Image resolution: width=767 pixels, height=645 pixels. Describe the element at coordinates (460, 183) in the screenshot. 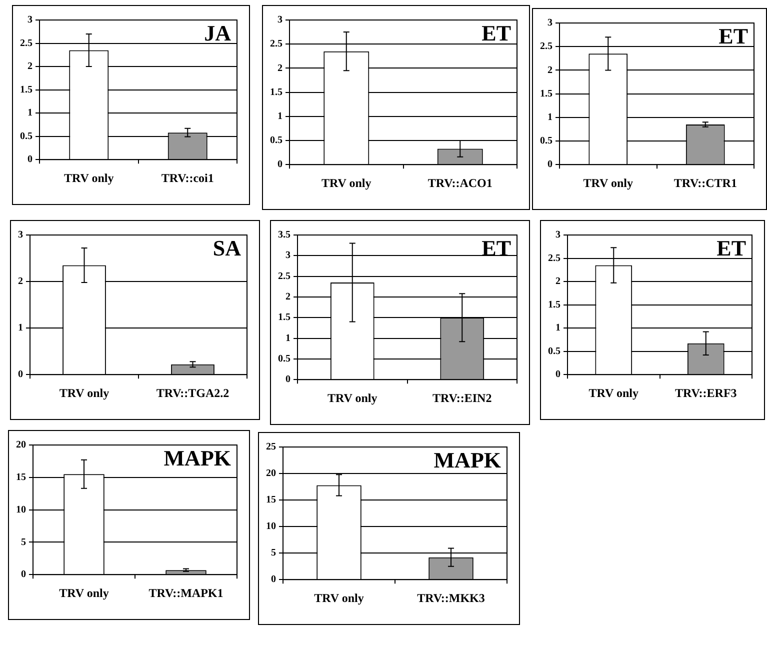

I see `x-tick-label: TRV::ACO1` at that location.